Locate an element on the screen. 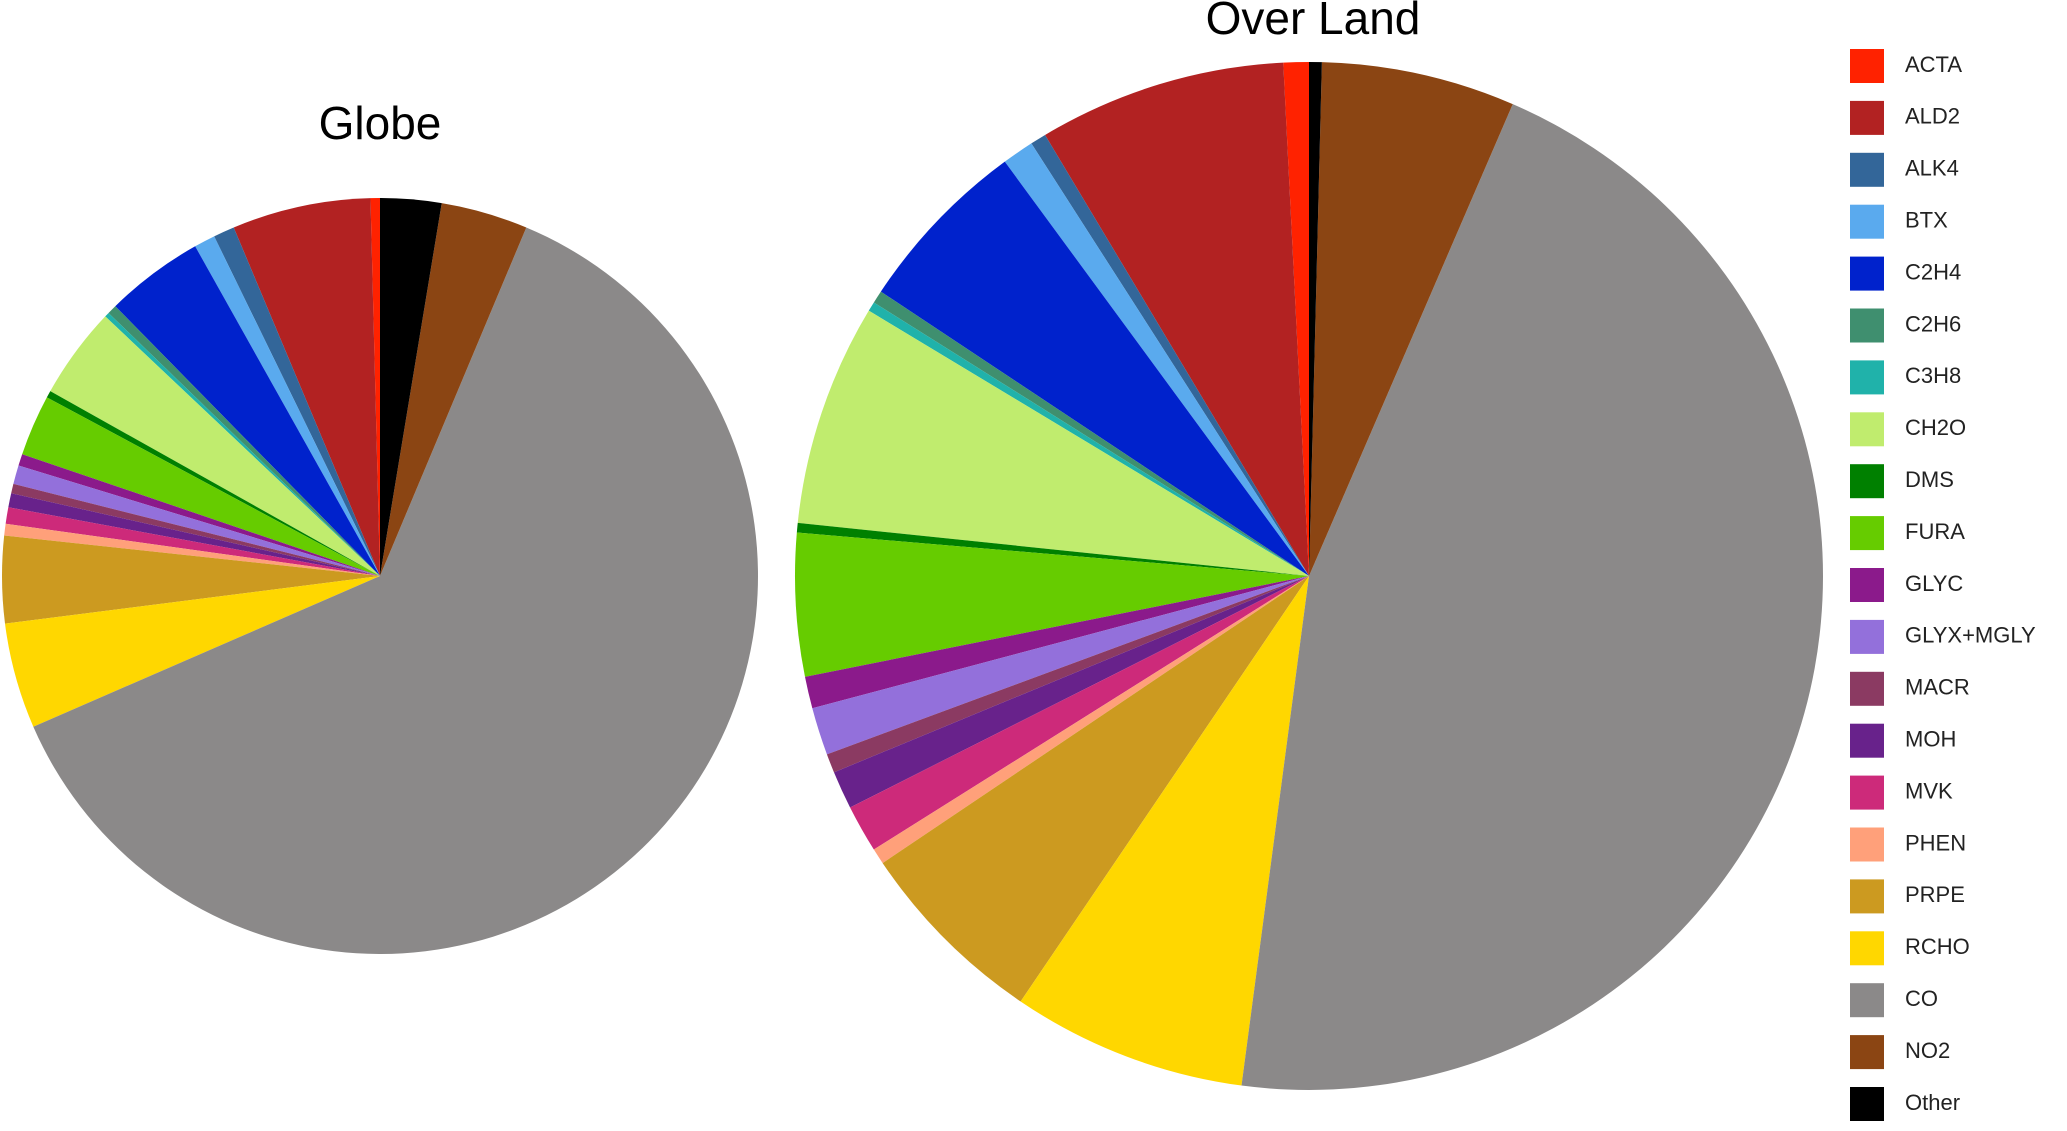 This screenshot has width=2067, height=1131. legend-label: NO2 is located at coordinates (1927, 1050).